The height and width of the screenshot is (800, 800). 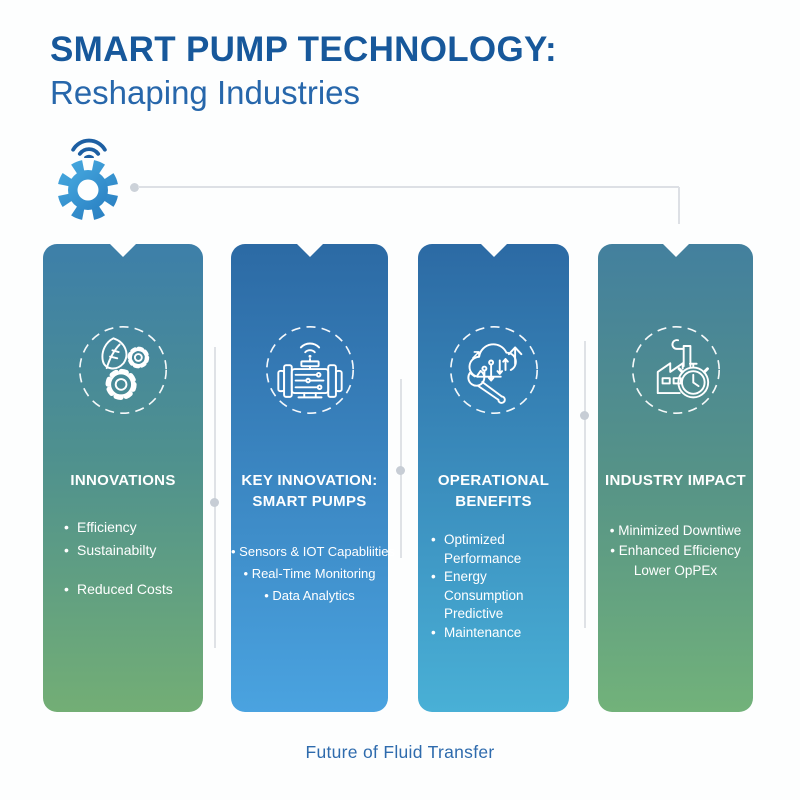 I want to click on smart-pump-icon, so click(x=309, y=370).